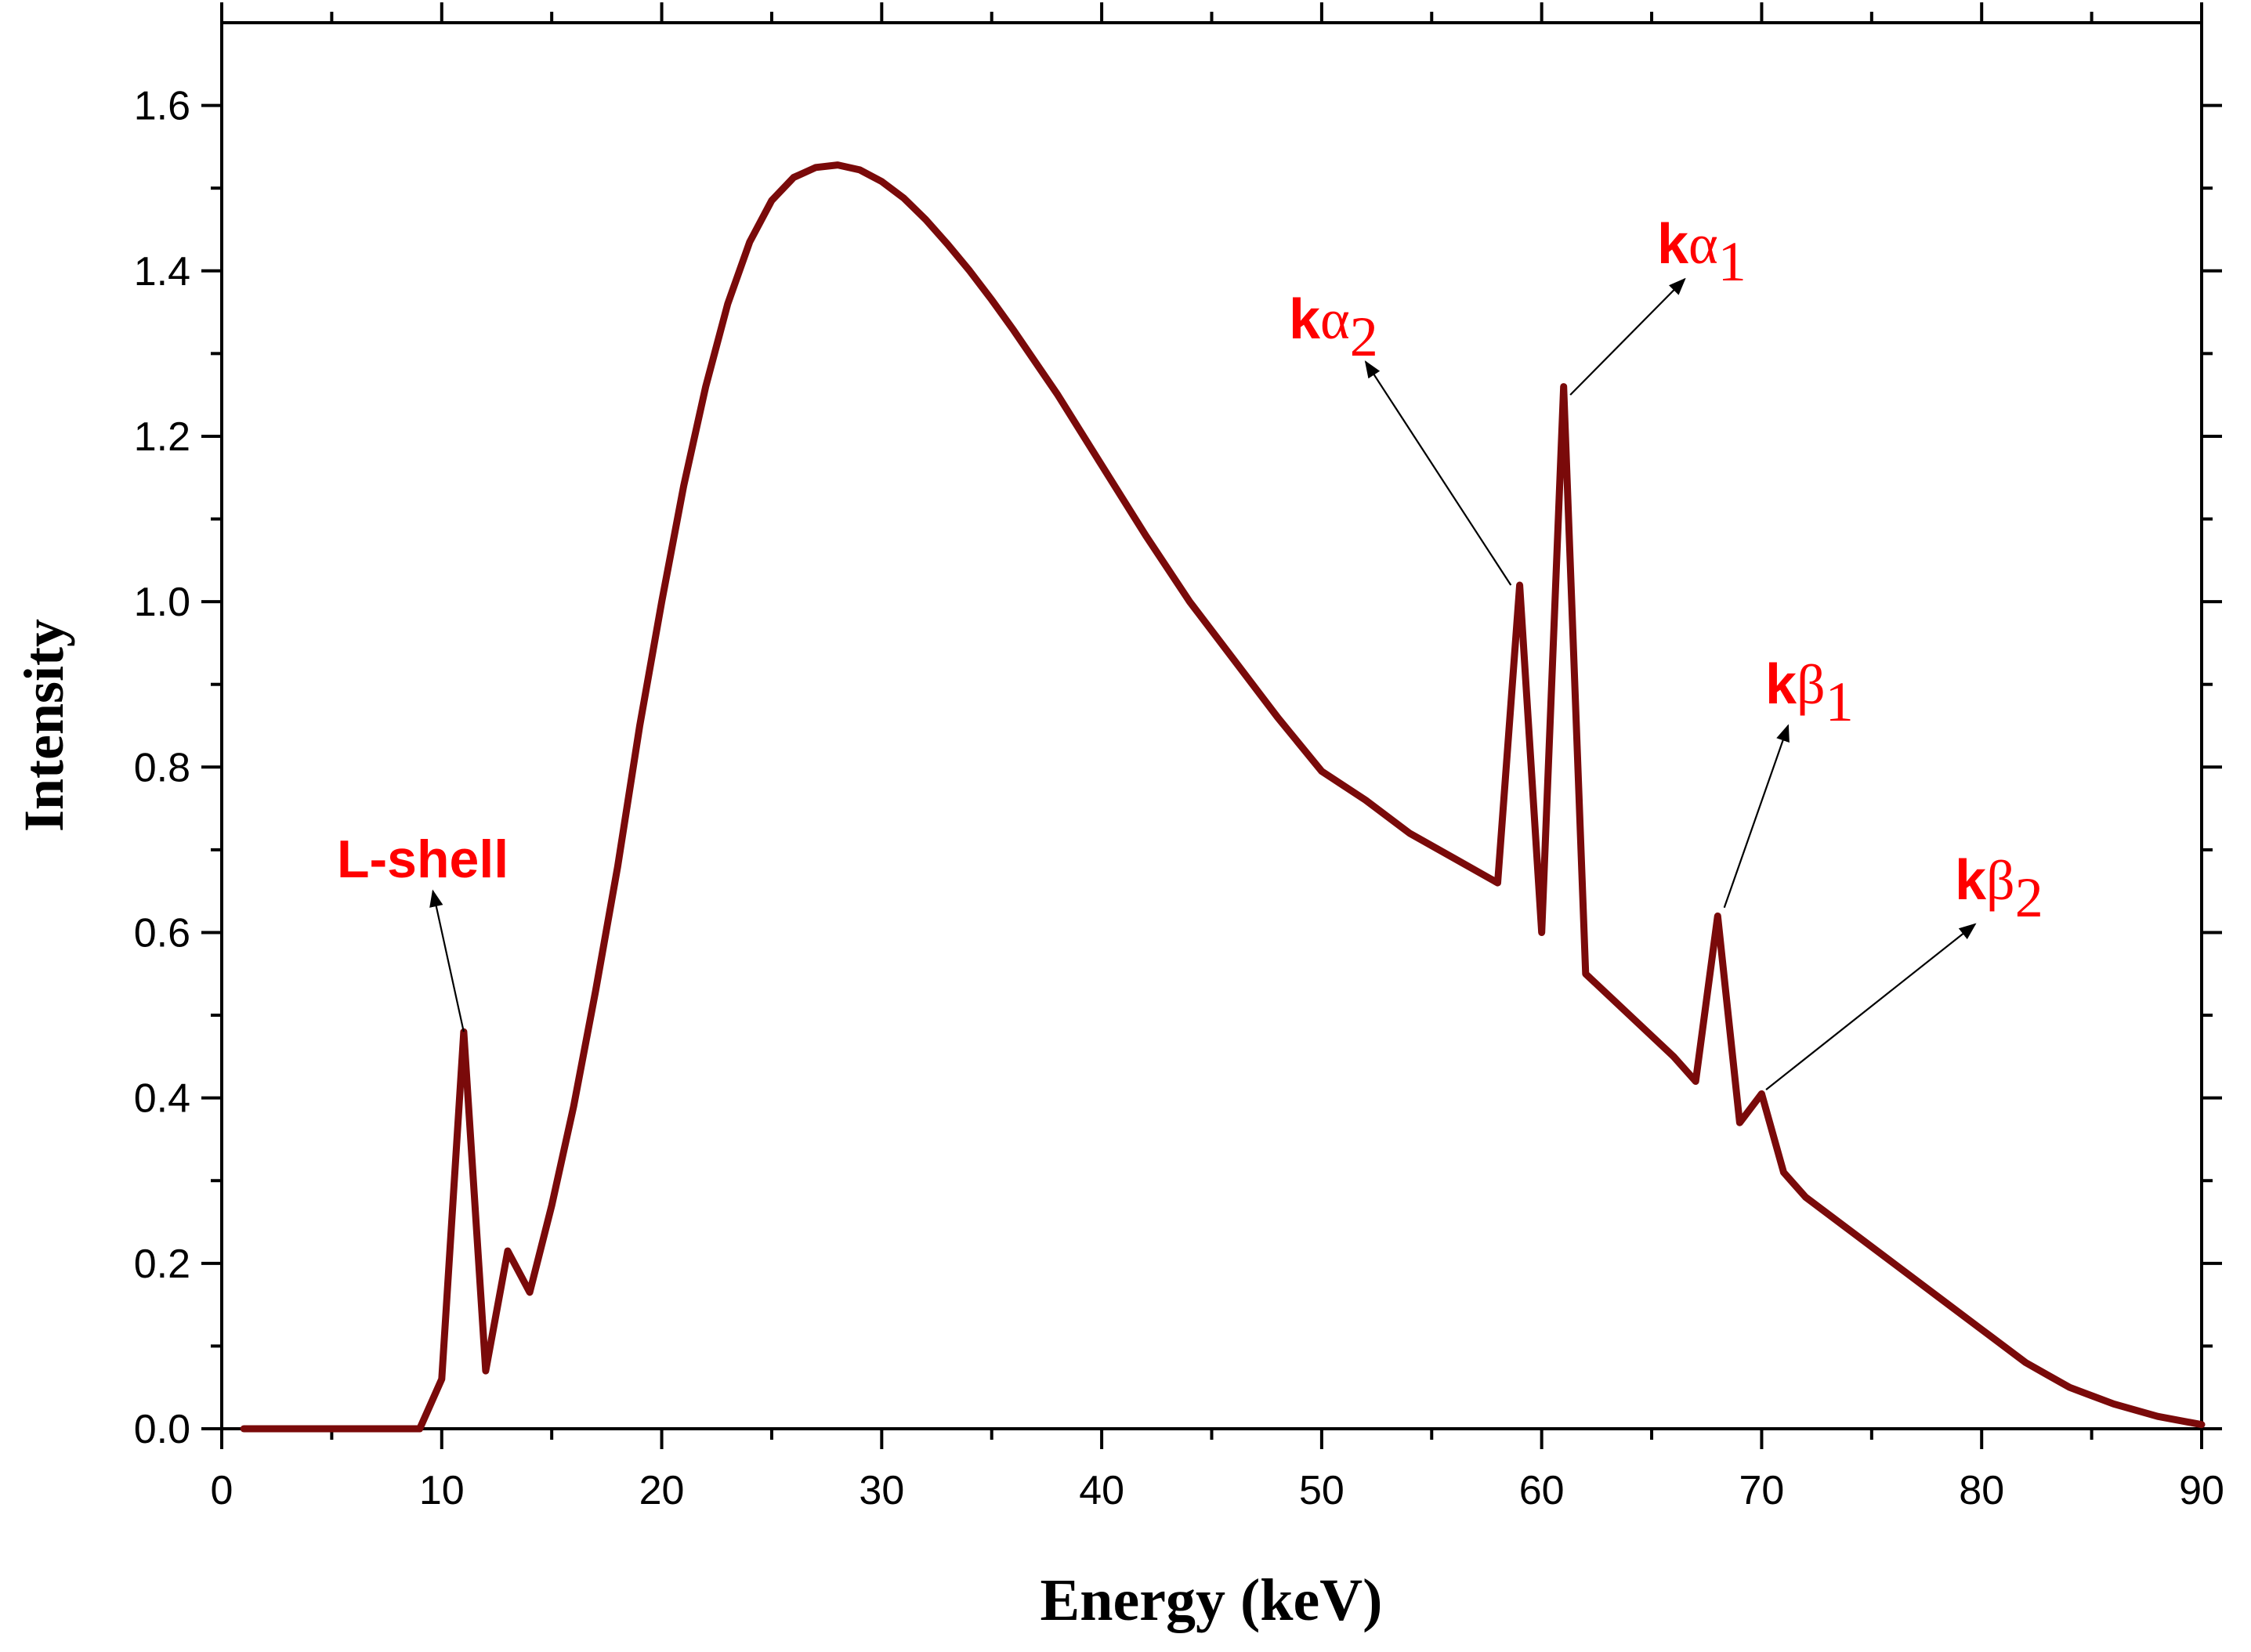 The width and height of the screenshot is (2251, 1652). Describe the element at coordinates (1334, 328) in the screenshot. I see `annotation-label-k-alpha-2: kα2` at that location.